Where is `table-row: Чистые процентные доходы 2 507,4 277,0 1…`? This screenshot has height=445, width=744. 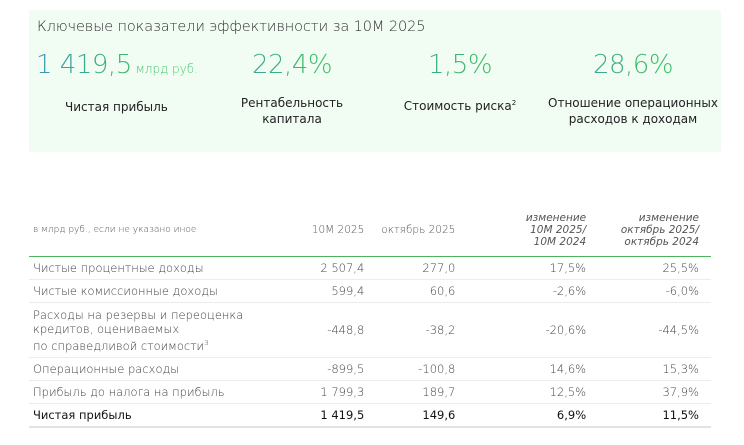 table-row: Чистые процентные доходы 2 507,4 277,0 1… is located at coordinates (370, 268).